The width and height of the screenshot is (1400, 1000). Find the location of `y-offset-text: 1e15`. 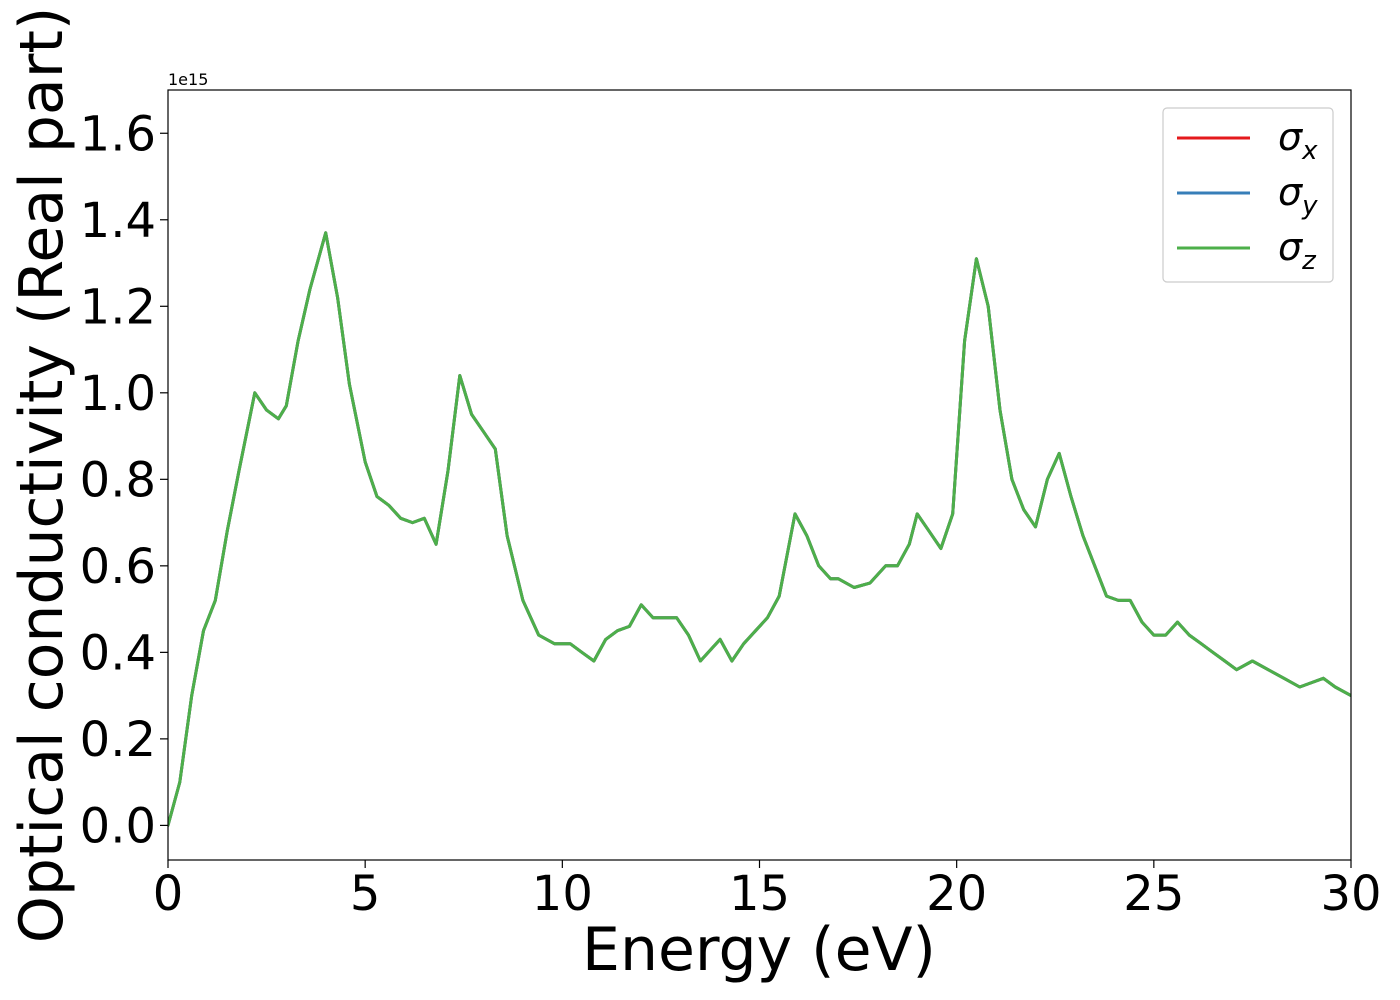

y-offset-text: 1e15 is located at coordinates (188, 79).